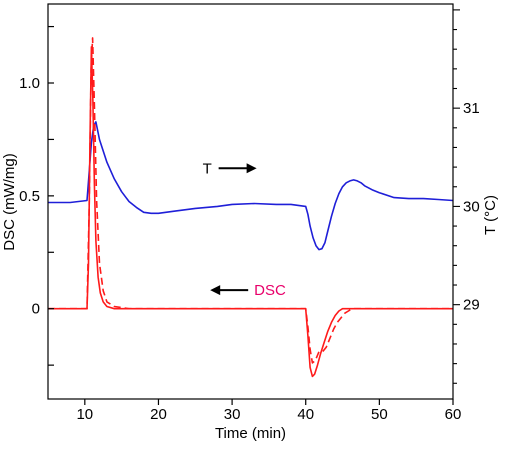 The image size is (505, 462). I want to click on y-right-tick-label: 30, so click(471, 206).